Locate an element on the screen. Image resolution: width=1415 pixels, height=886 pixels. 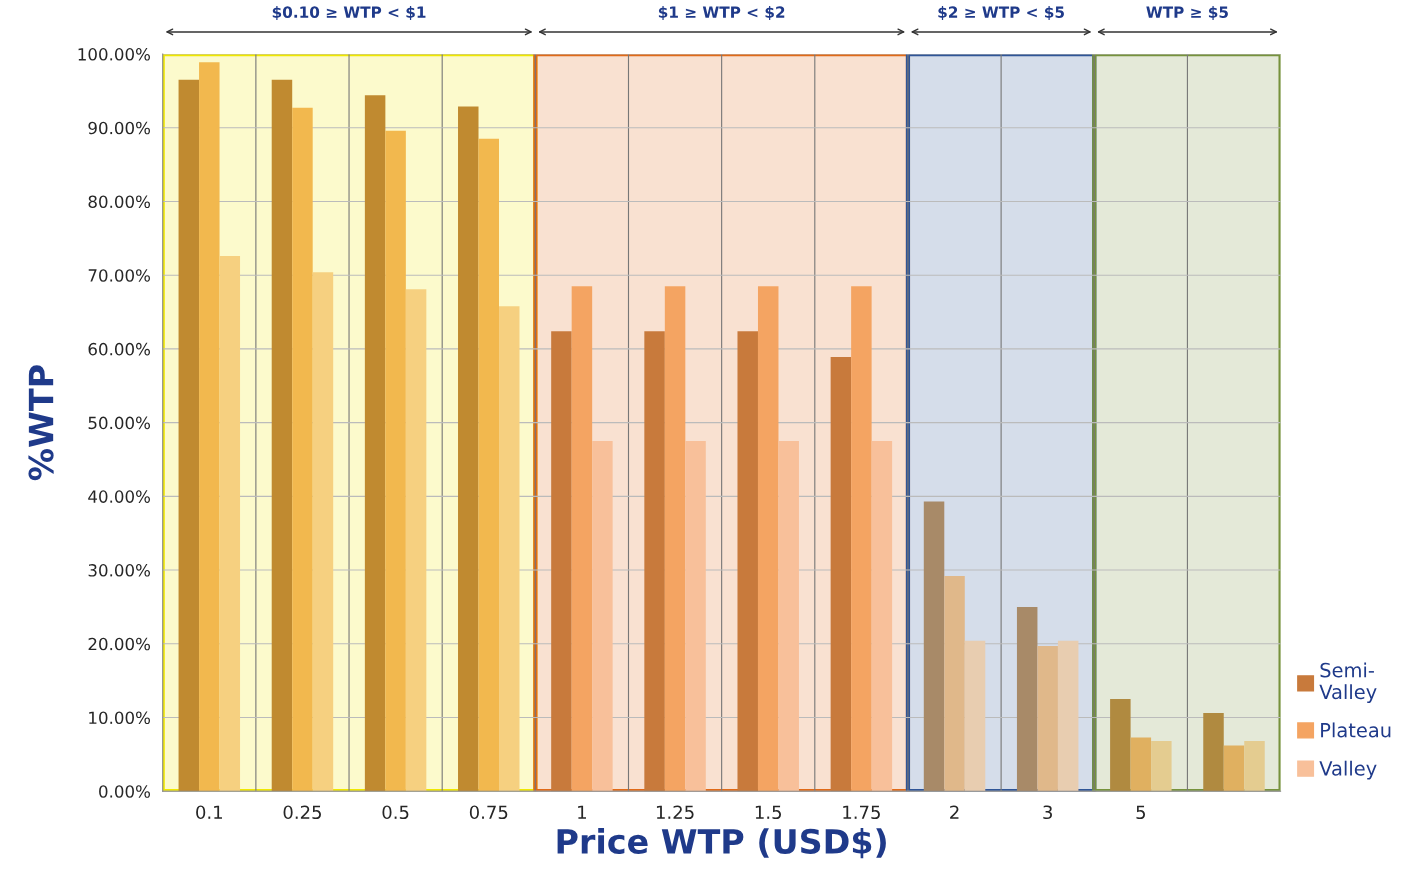
legend-label: Plateau is located at coordinates (1356, 730).